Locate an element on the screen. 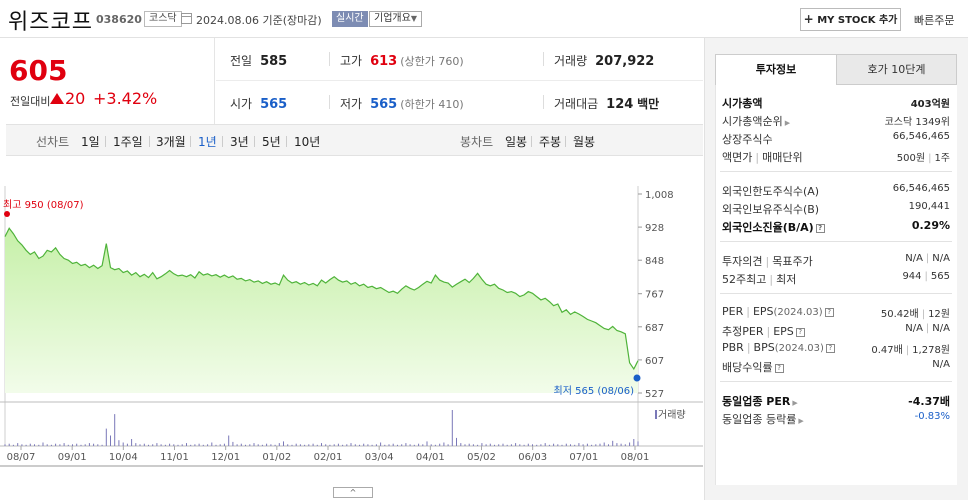 The height and width of the screenshot is (500, 968). per-eps-row: PER | EPS(2024.03)? 50.42배 | 12원 is located at coordinates (836, 312).